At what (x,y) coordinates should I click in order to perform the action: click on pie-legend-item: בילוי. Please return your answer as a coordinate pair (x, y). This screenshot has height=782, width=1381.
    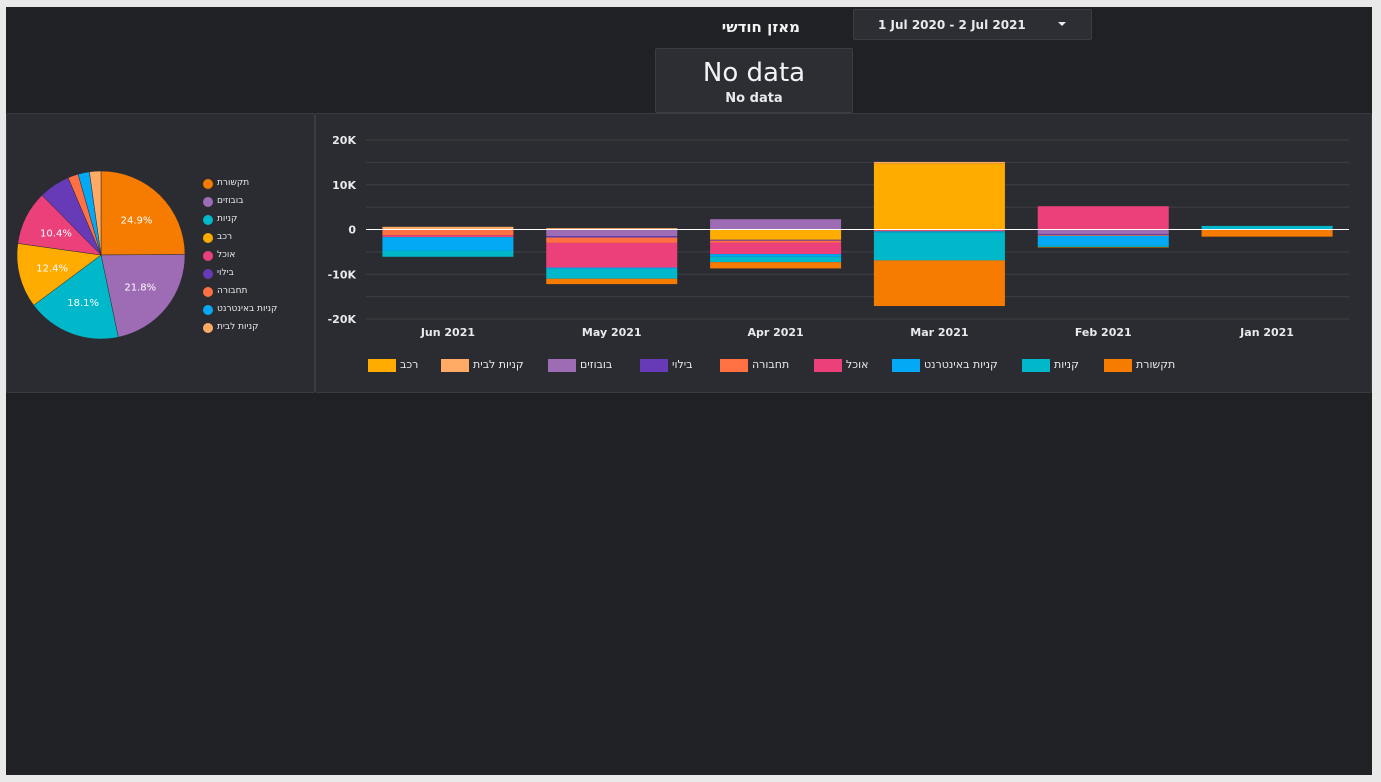
    Looking at the image, I should click on (248, 275).